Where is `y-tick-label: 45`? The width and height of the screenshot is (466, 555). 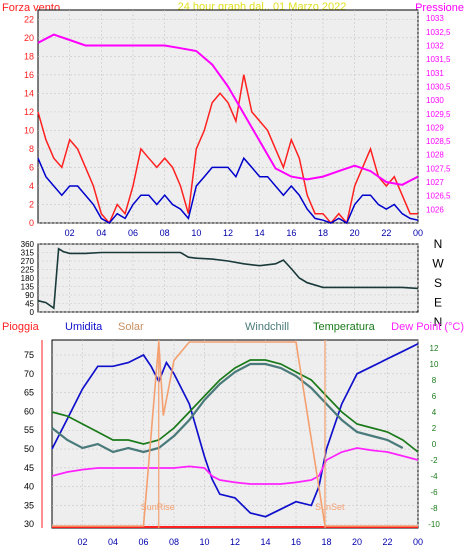 y-tick-label: 45 is located at coordinates (29, 304).